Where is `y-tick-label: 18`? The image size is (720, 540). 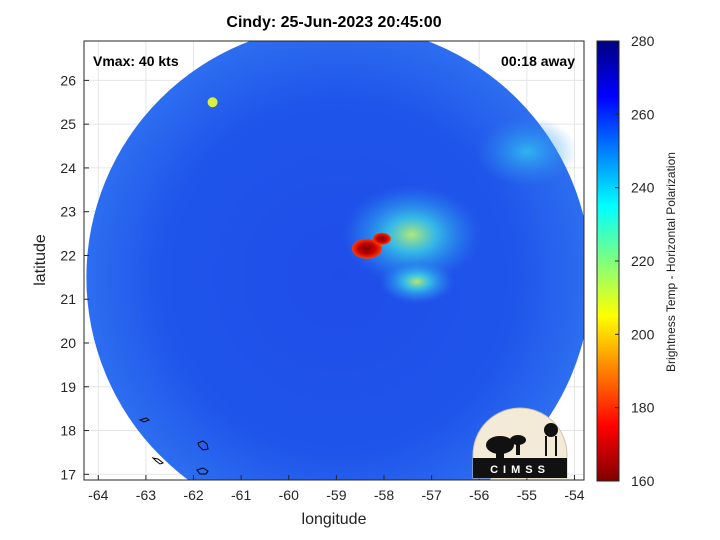
y-tick-label: 18 is located at coordinates (68, 431).